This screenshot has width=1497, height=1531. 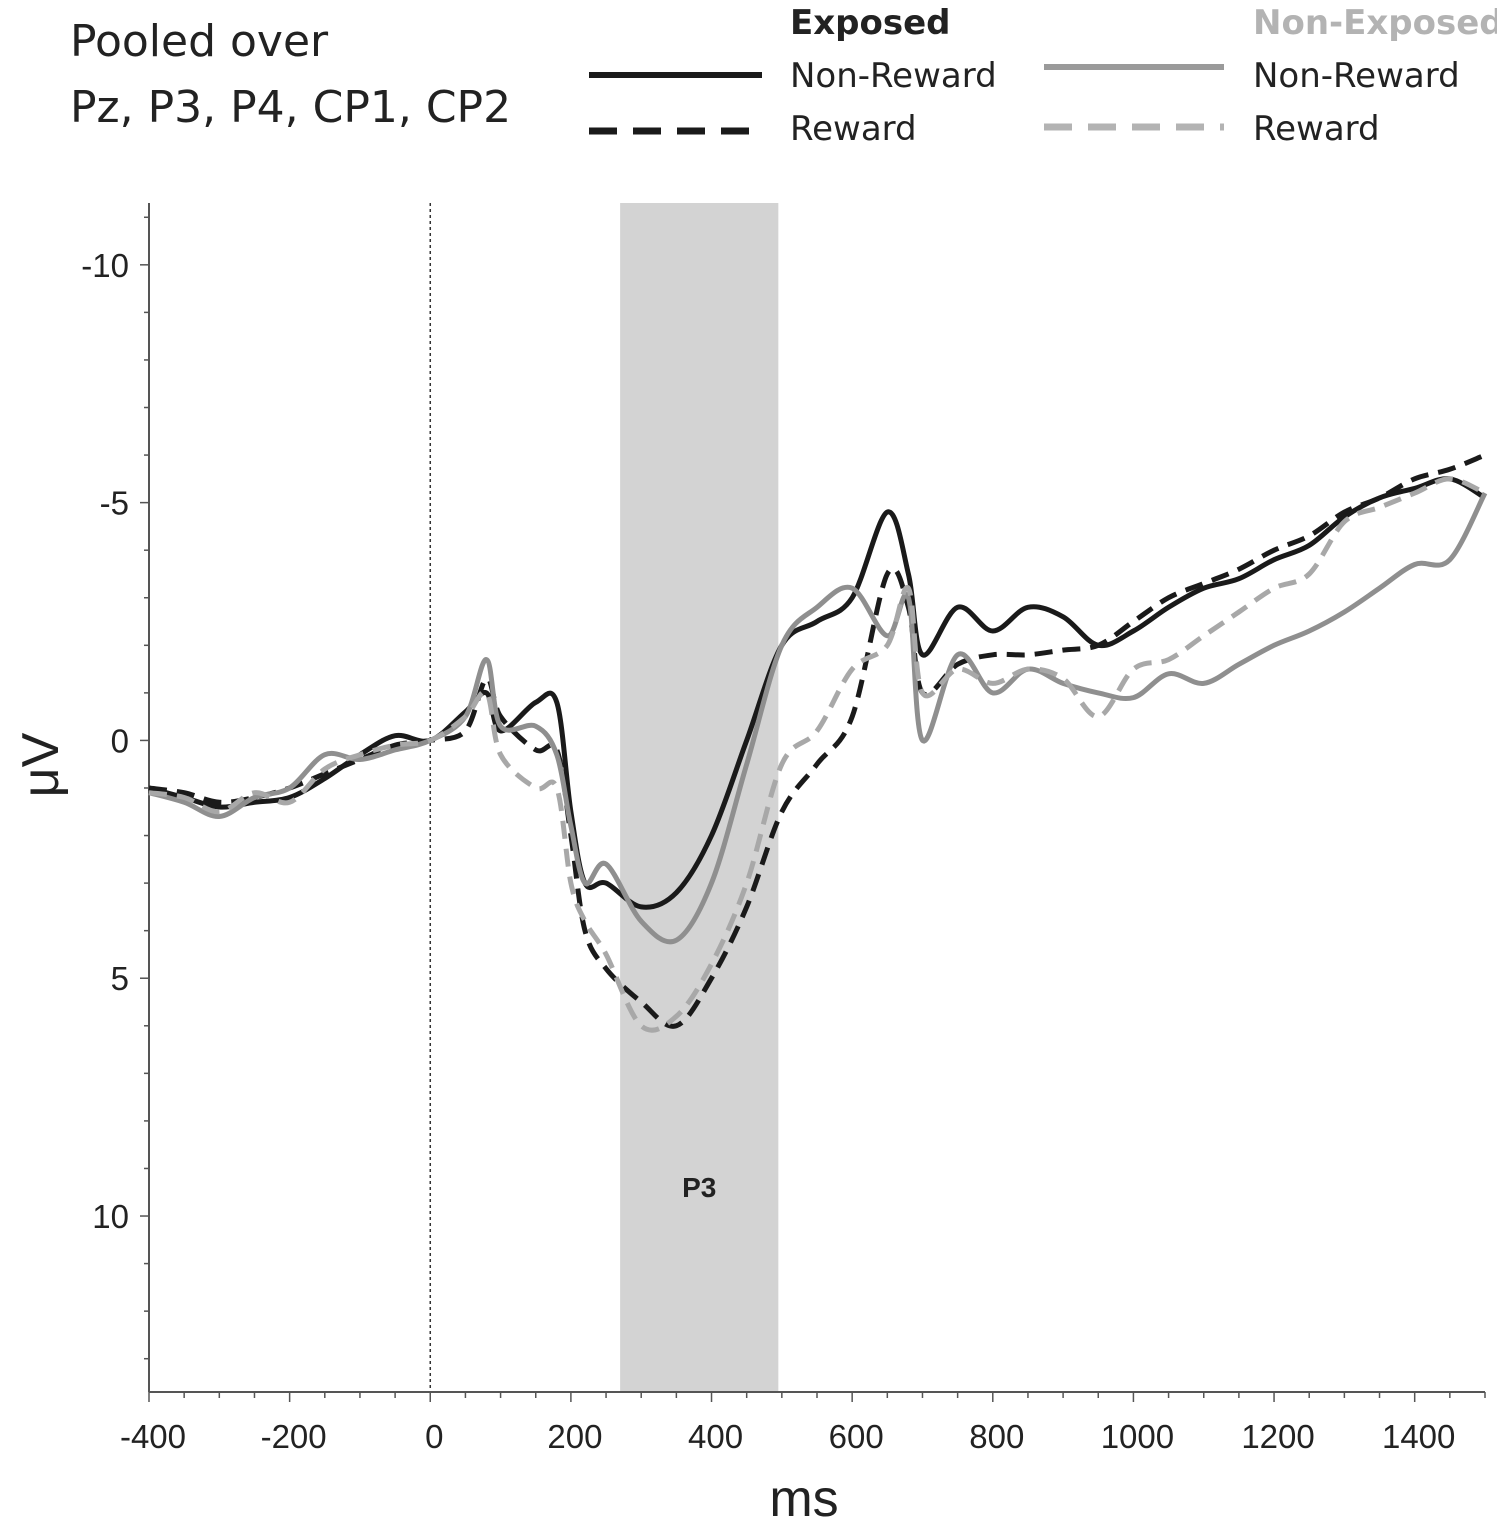 I want to click on p3-window, so click(x=699, y=797).